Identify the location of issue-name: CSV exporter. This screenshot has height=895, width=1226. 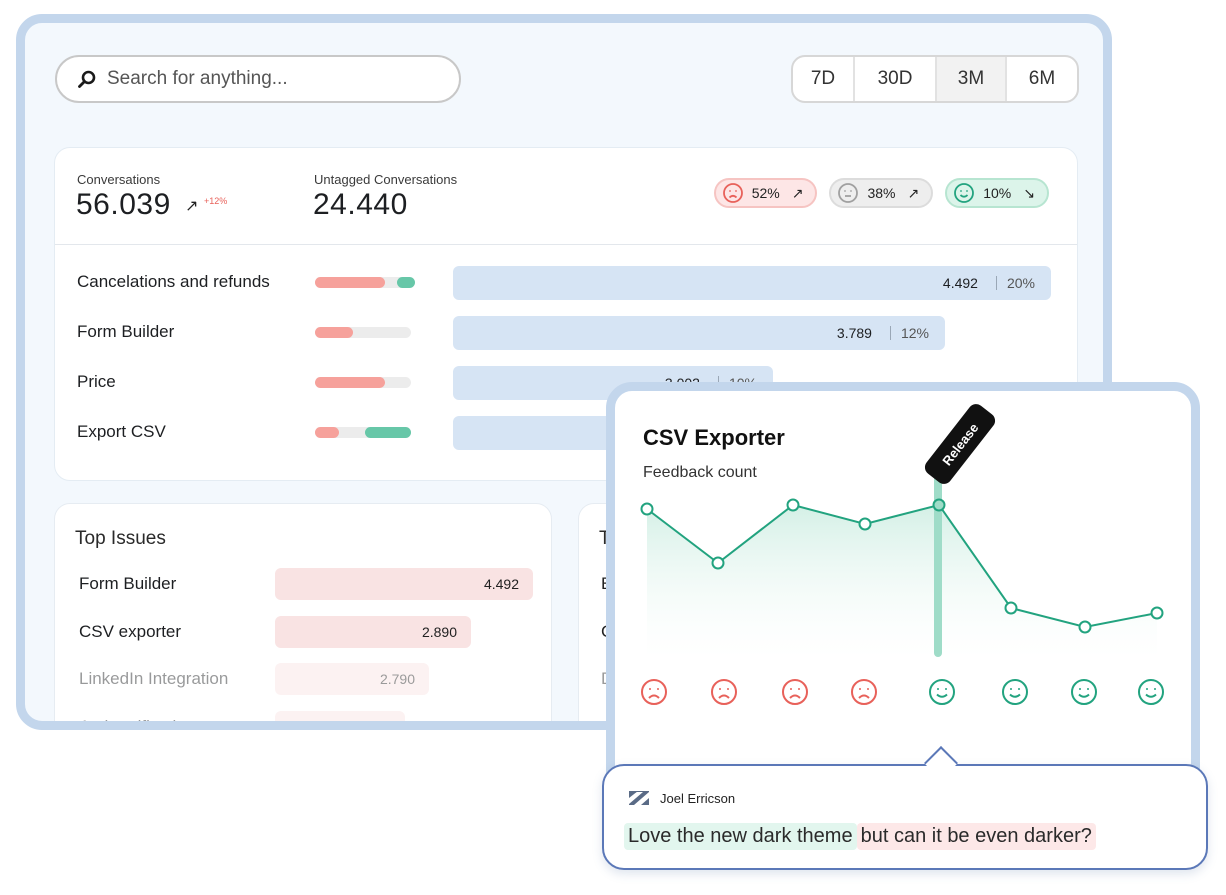
(130, 631).